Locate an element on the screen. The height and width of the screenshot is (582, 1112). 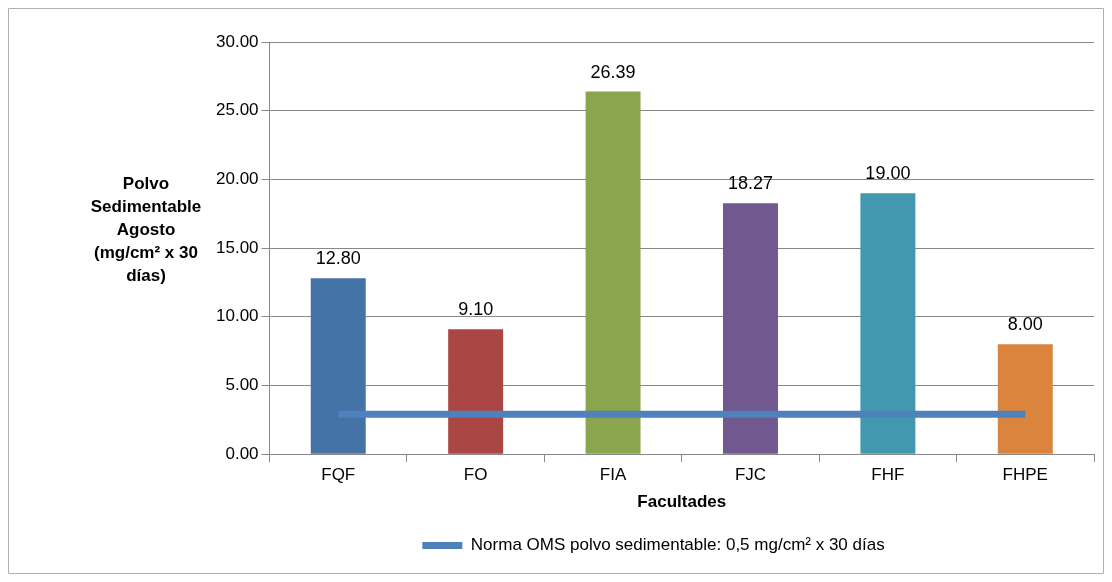
x-axis-title: Facultades is located at coordinates (682, 502).